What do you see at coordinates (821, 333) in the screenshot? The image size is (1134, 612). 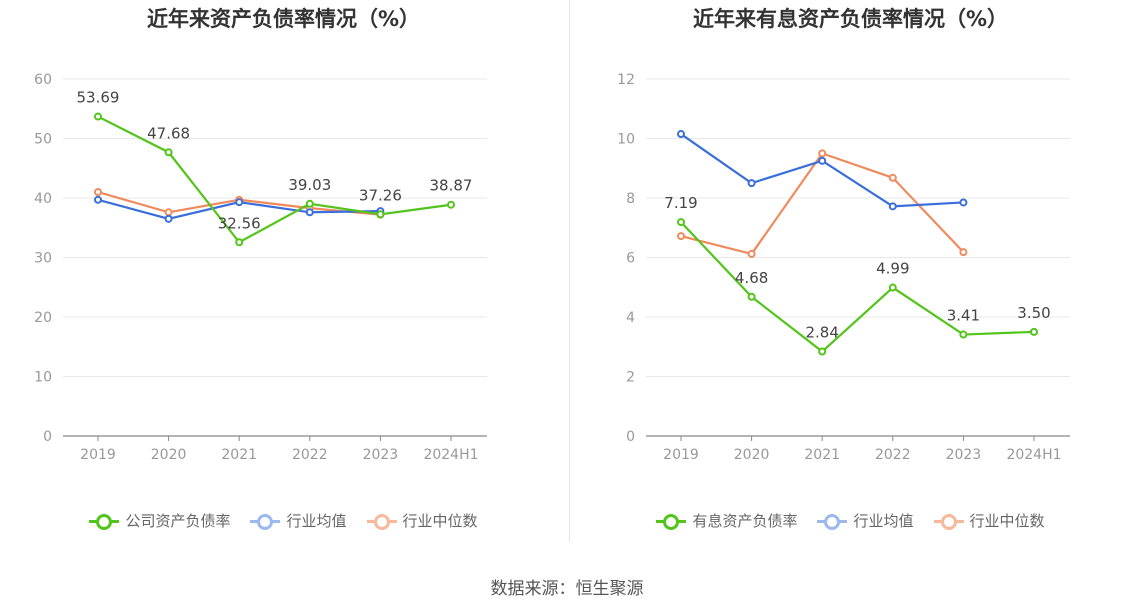 I see `data-label: 2.84` at bounding box center [821, 333].